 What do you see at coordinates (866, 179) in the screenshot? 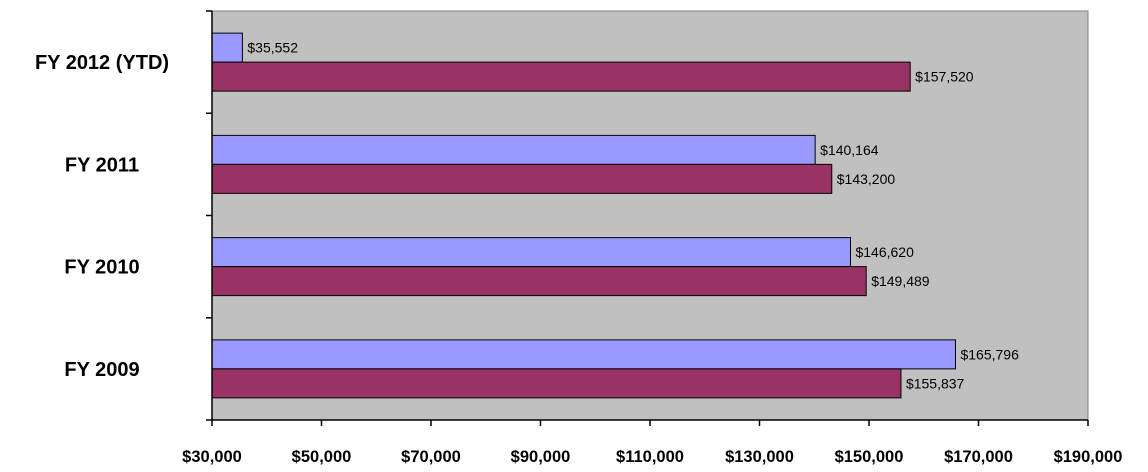
I see `data-label: $143,200` at bounding box center [866, 179].